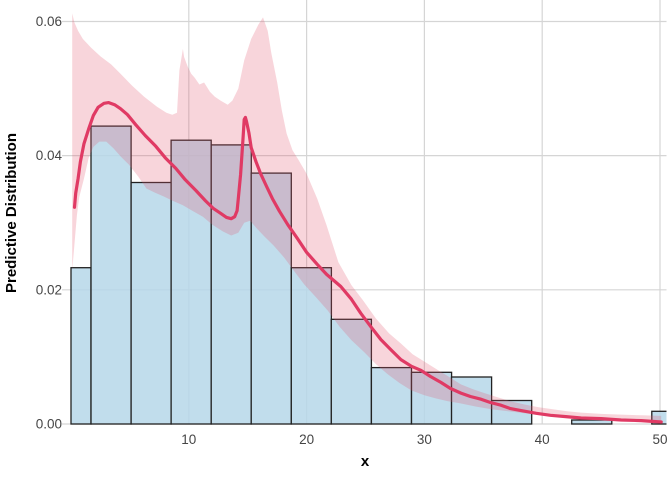  Describe the element at coordinates (49, 155) in the screenshot. I see `y-tick-label: 0.04` at that location.